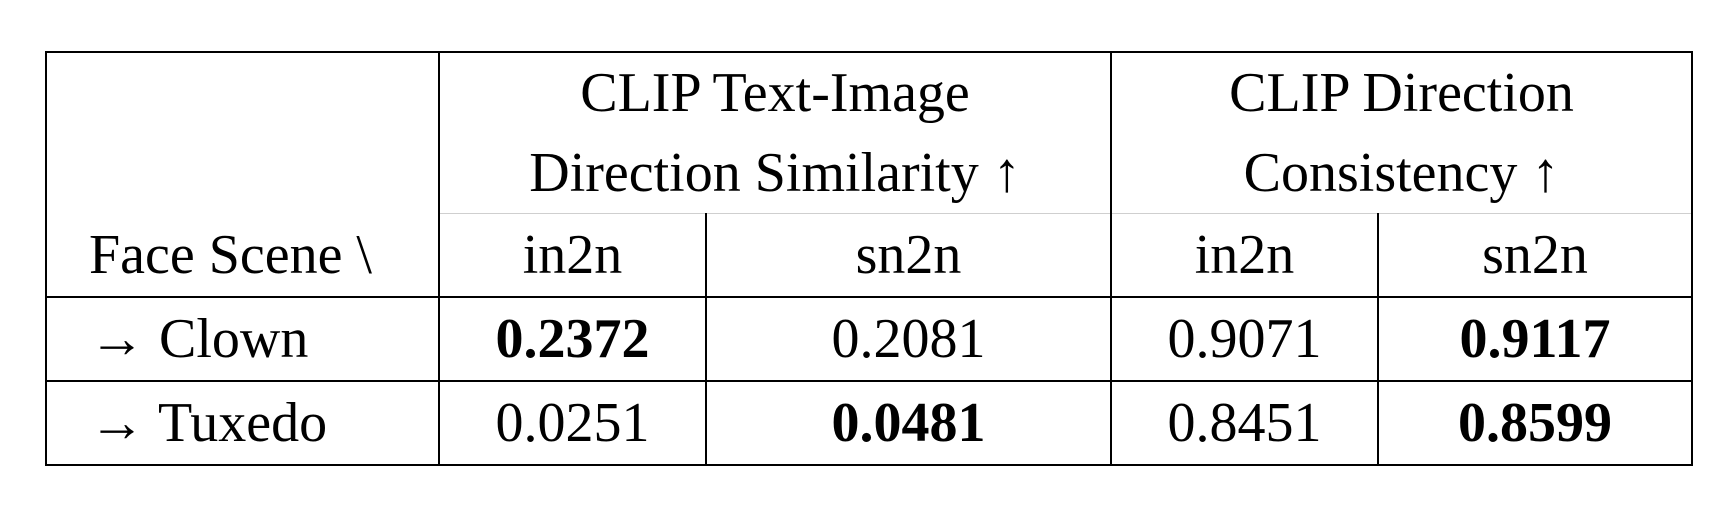  What do you see at coordinates (909, 338) in the screenshot?
I see `table-cell: 0.2081` at bounding box center [909, 338].